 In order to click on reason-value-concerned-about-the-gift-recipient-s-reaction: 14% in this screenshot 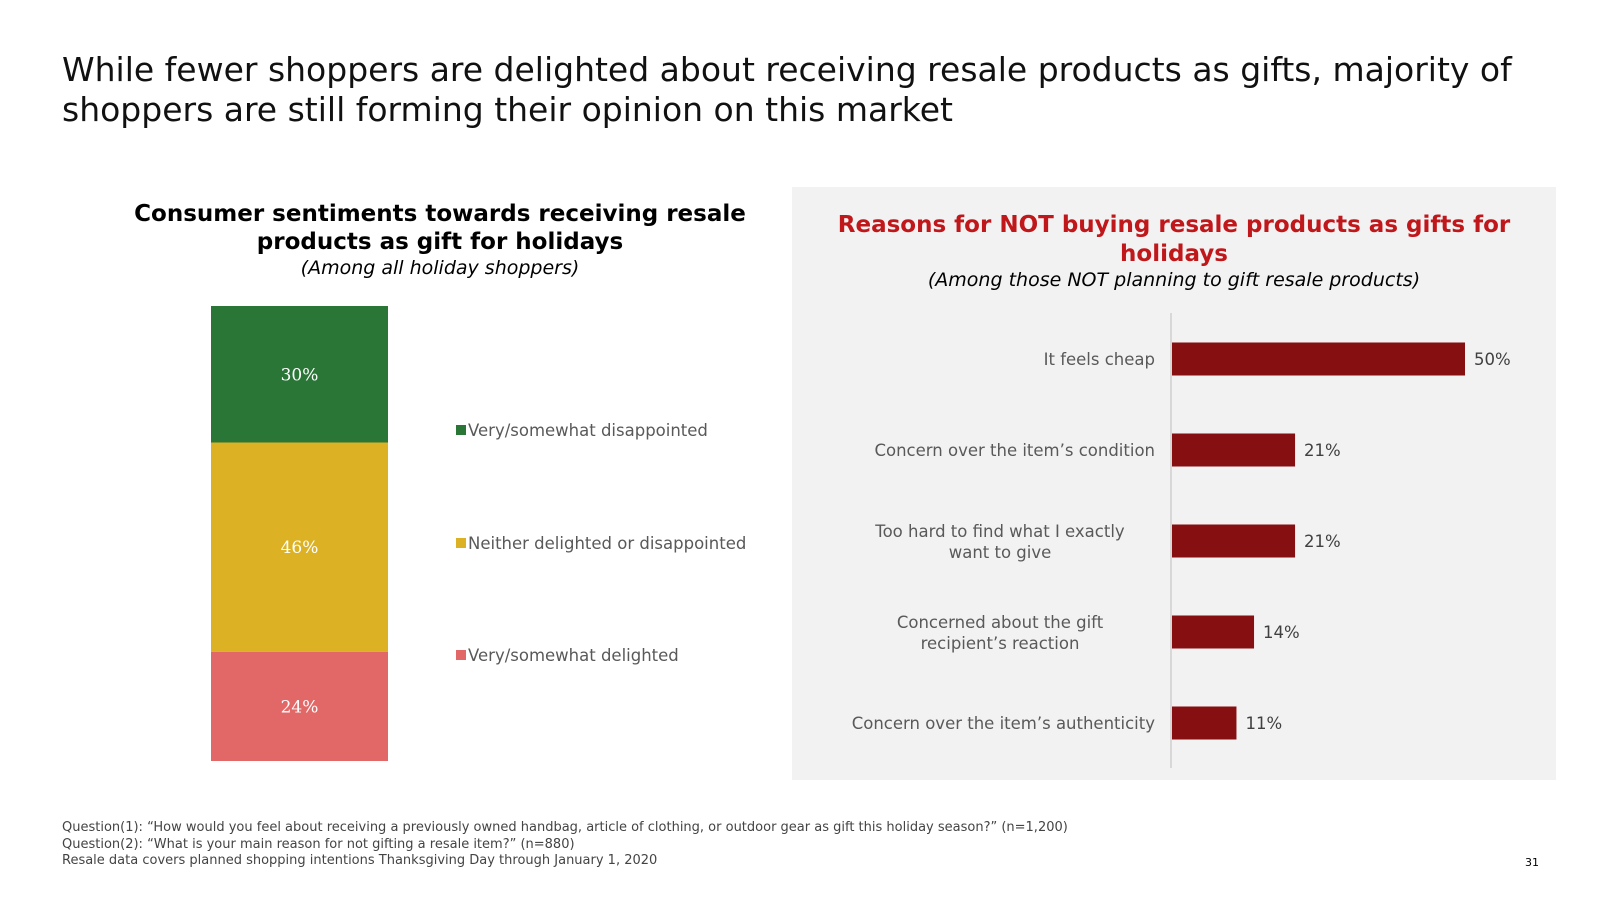, I will do `click(1281, 632)`.